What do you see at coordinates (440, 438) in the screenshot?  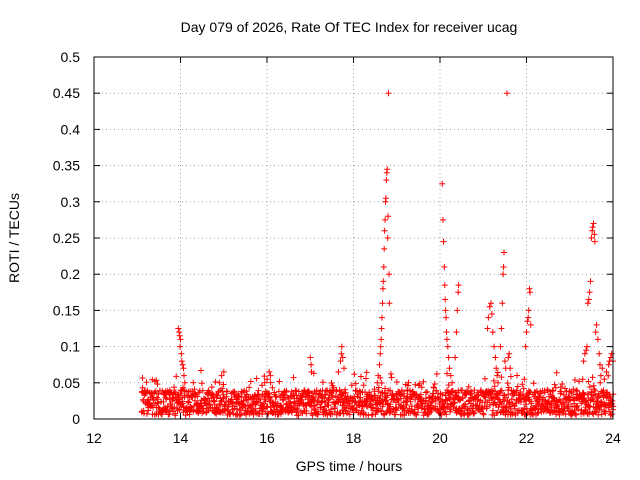 I see `x-tick-label: 20` at bounding box center [440, 438].